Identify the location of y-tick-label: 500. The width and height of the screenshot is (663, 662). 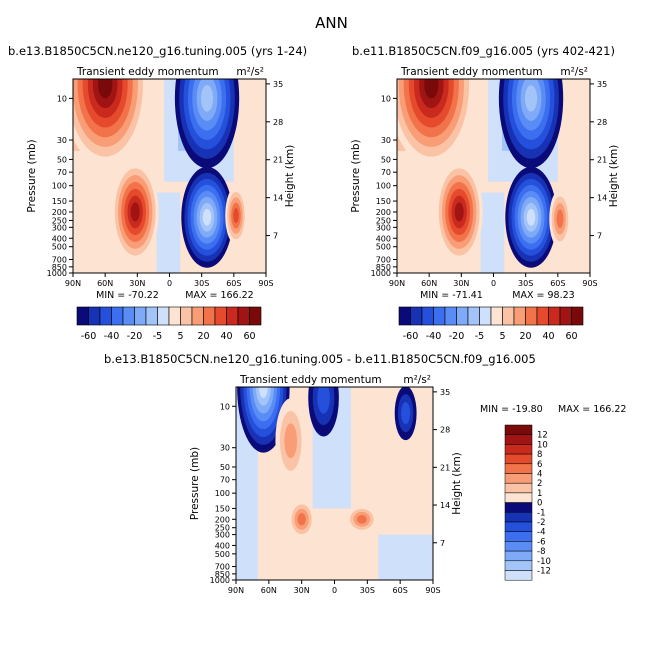
(222, 554).